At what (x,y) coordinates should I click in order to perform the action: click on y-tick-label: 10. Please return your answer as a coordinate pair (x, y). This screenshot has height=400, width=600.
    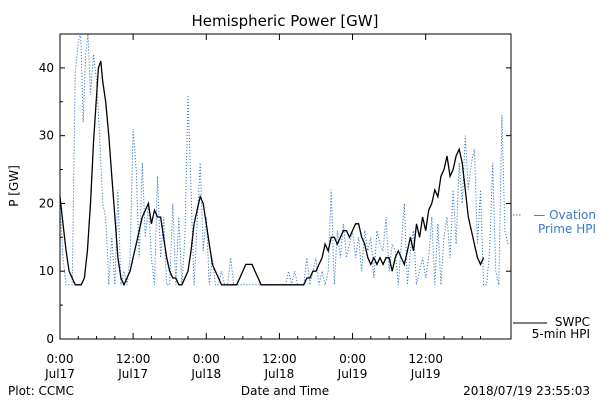
    Looking at the image, I should click on (46, 271).